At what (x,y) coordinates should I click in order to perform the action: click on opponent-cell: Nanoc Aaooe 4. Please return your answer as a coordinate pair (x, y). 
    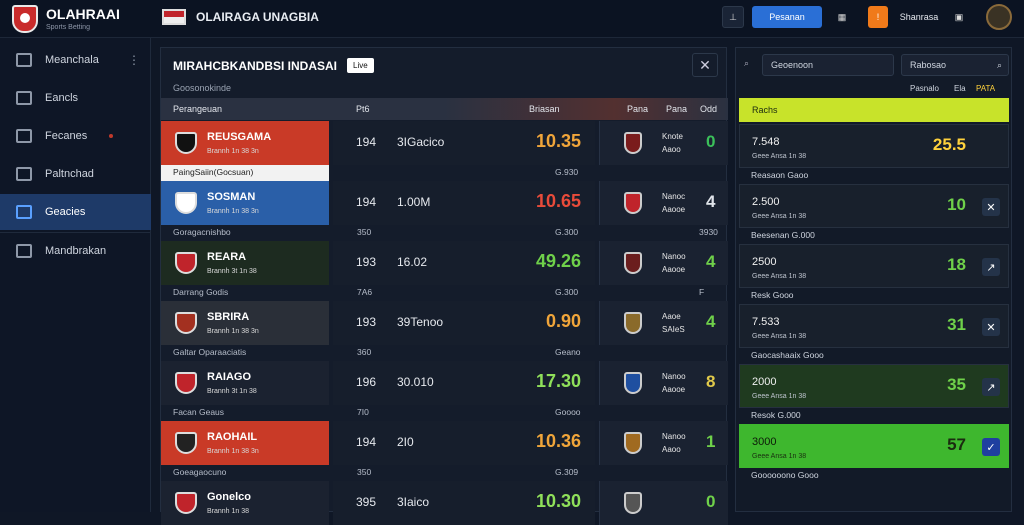
    Looking at the image, I should click on (663, 203).